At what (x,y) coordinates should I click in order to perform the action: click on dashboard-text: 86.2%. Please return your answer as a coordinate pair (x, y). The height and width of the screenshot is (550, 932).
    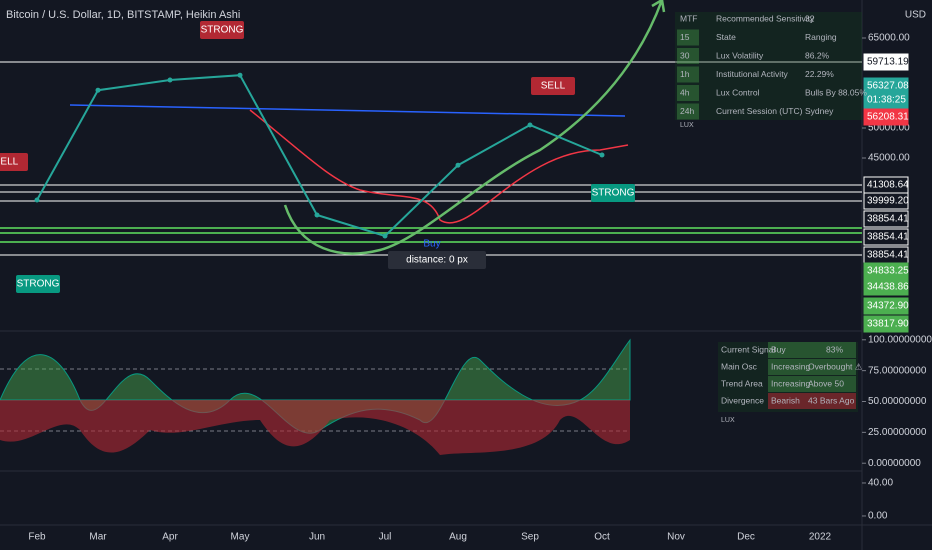
    Looking at the image, I should click on (817, 55).